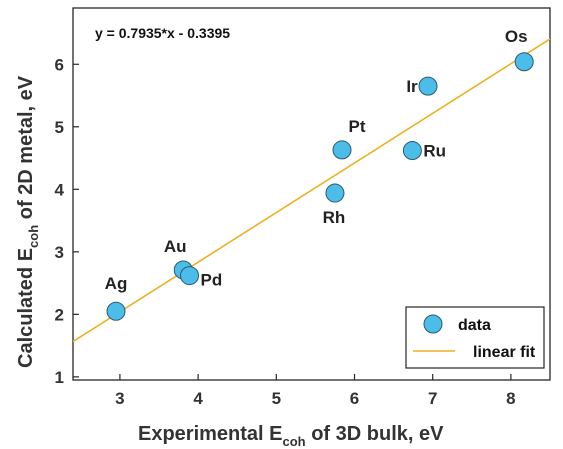  What do you see at coordinates (59, 377) in the screenshot?
I see `y-tick-label: 1` at bounding box center [59, 377].